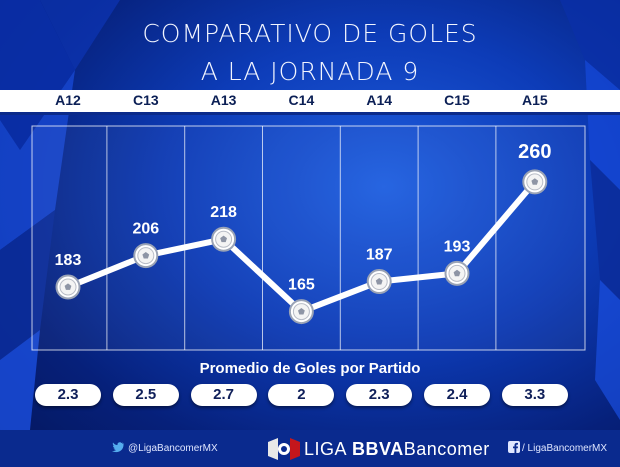 This screenshot has height=467, width=620. I want to click on average-pill: 2.7, so click(223, 395).